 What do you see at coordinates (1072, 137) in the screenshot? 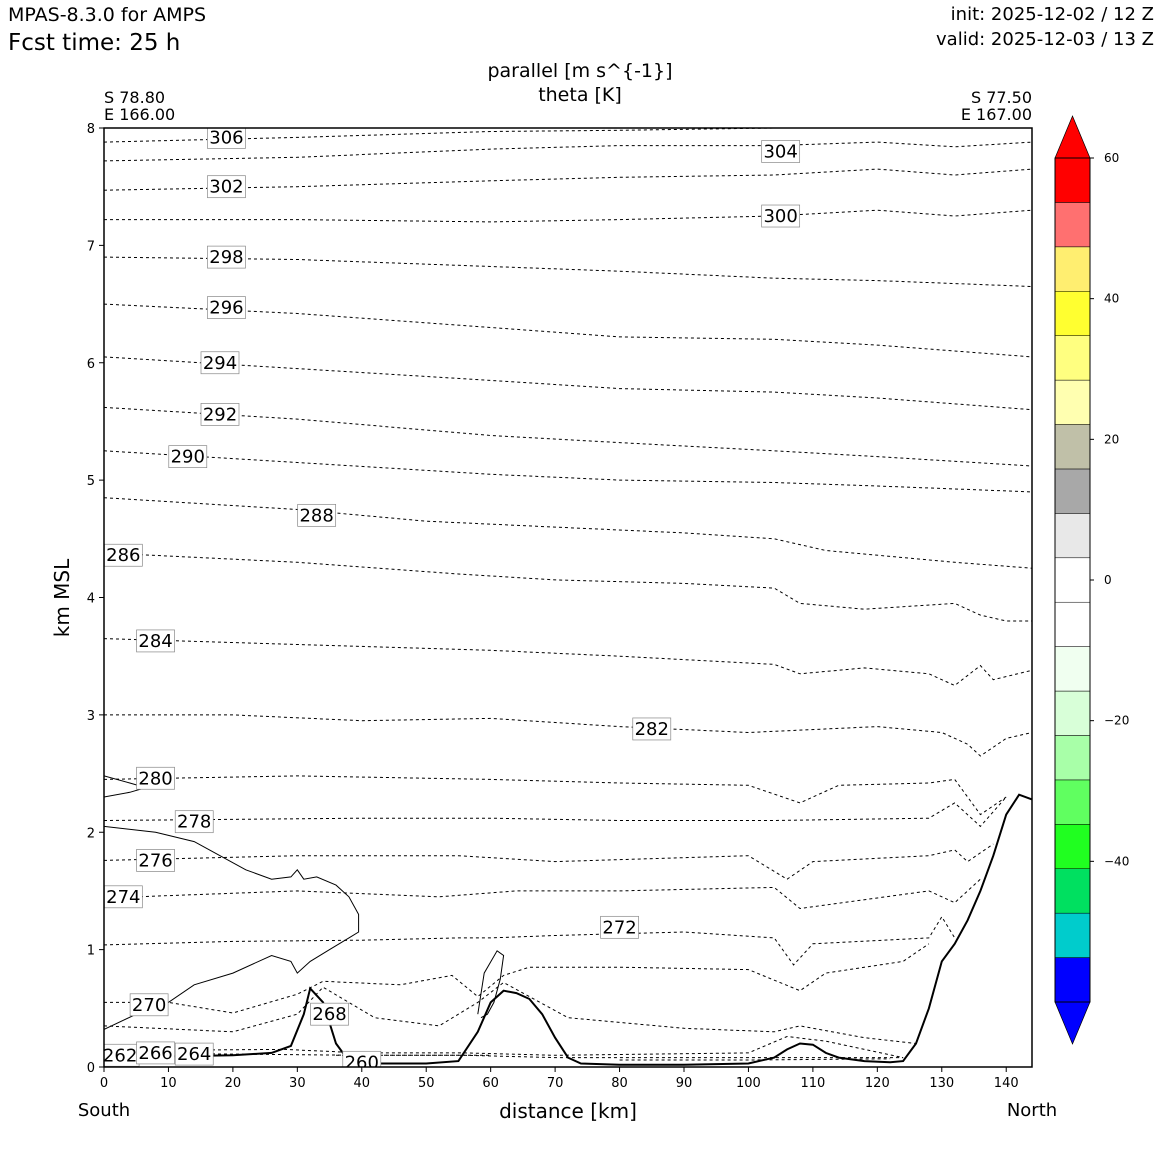
I see `colorbar-extend-top` at bounding box center [1072, 137].